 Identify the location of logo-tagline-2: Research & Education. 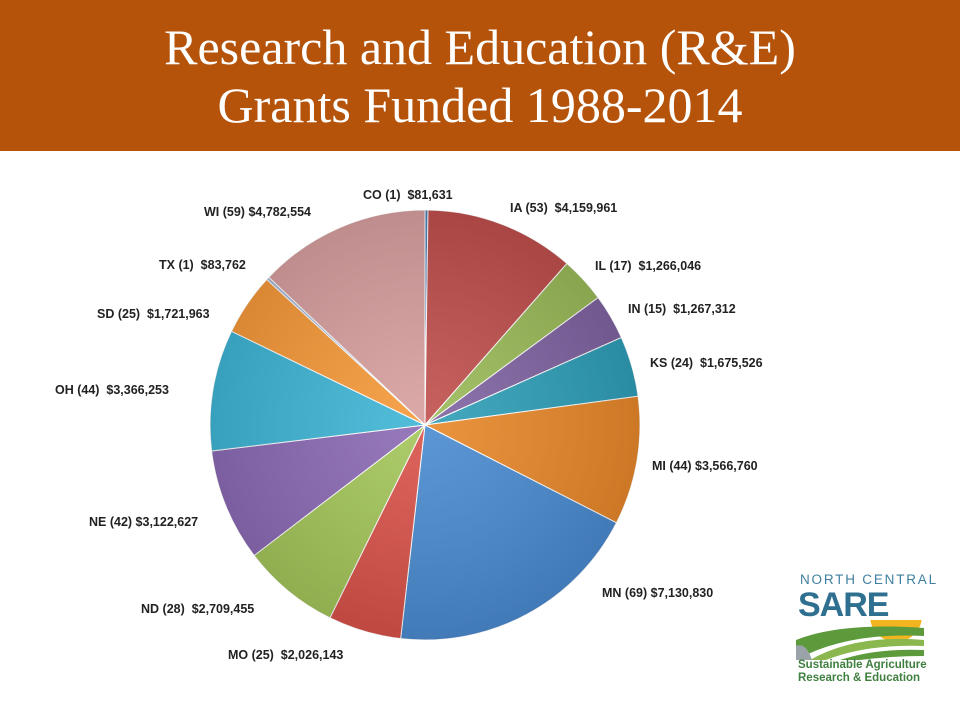
(859, 678).